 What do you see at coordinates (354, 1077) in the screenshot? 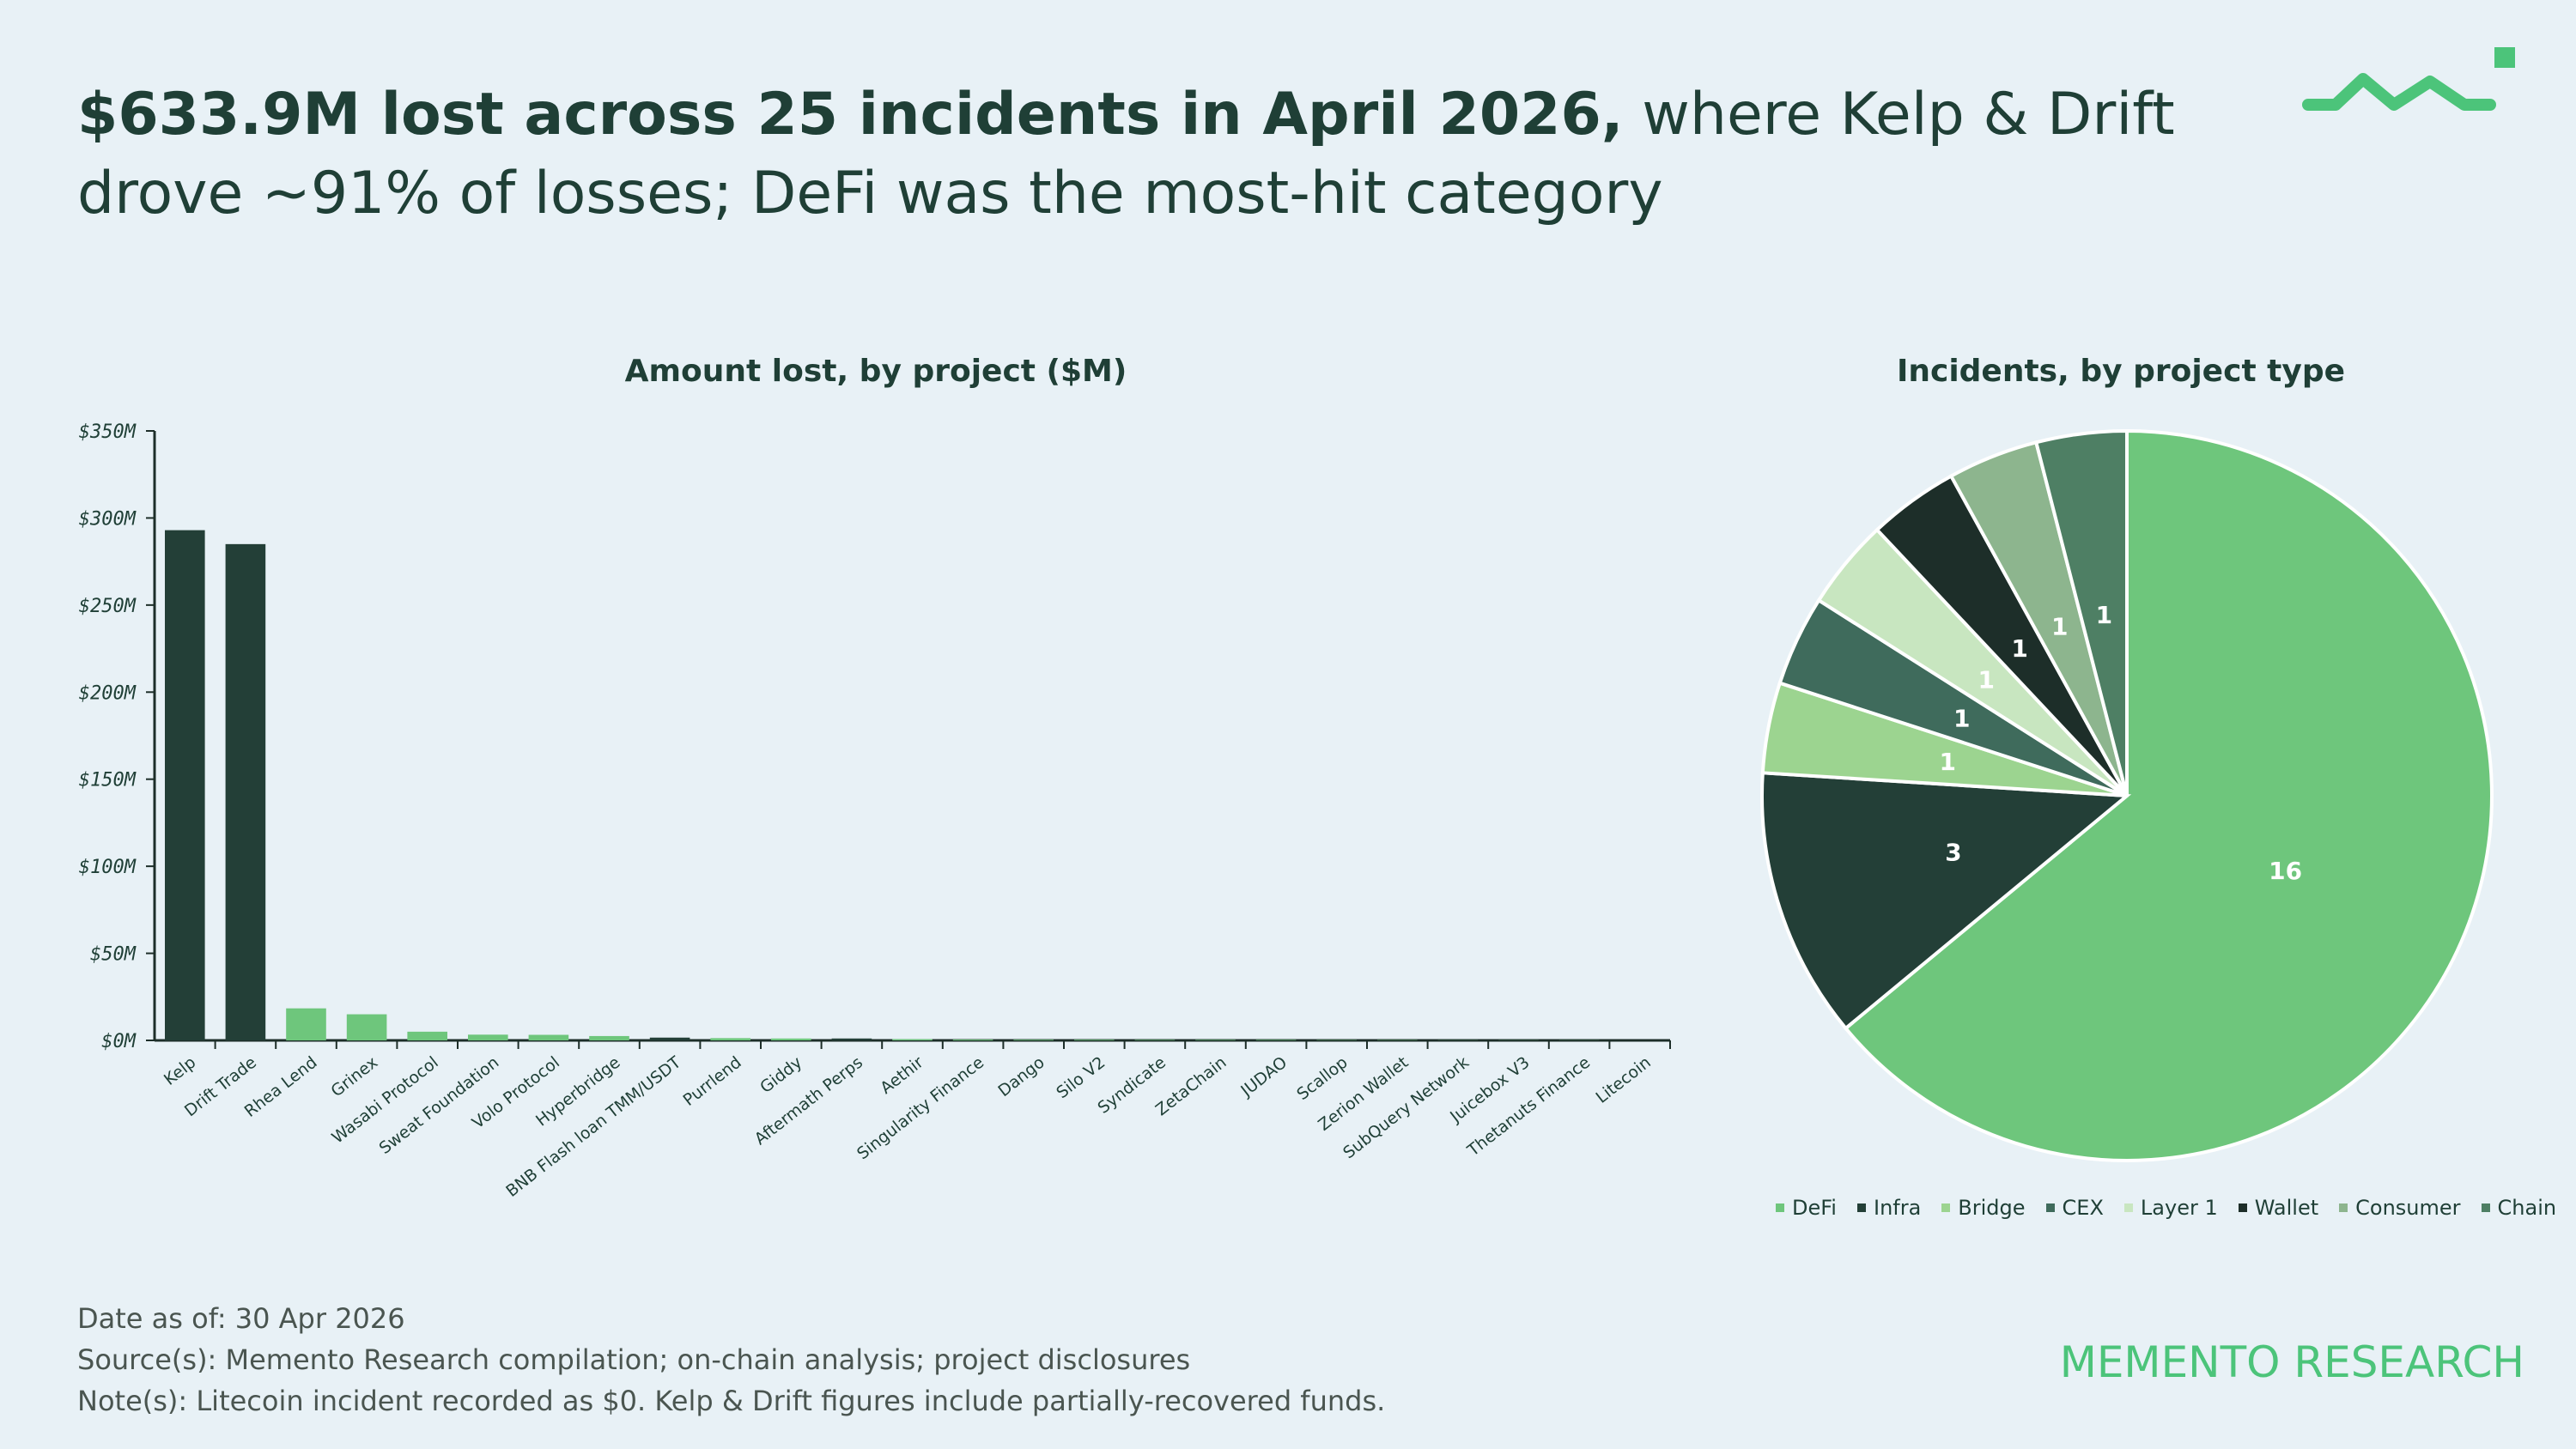
I see `x-tick-label: Grinex` at bounding box center [354, 1077].